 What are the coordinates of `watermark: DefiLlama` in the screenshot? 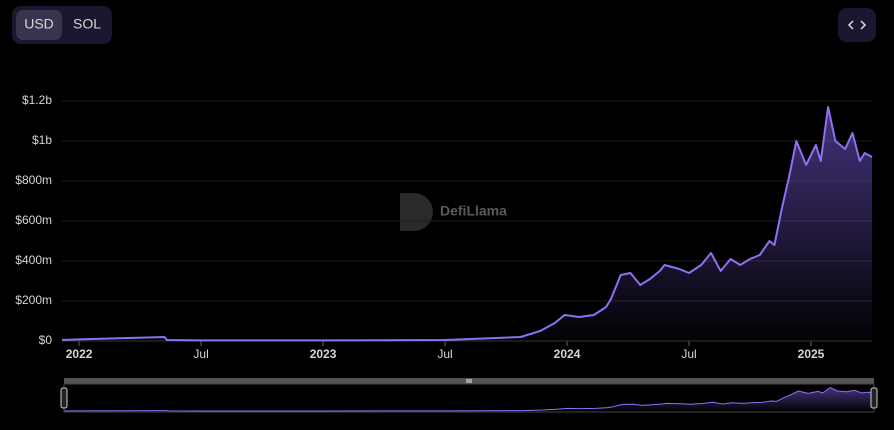 It's located at (473, 211).